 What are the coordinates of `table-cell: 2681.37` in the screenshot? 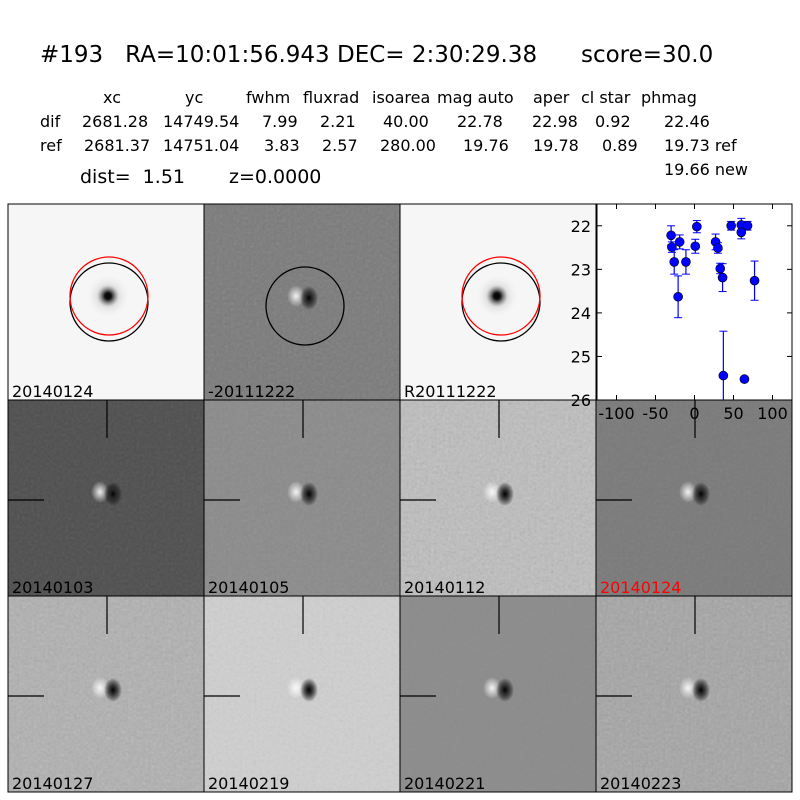 It's located at (117, 145).